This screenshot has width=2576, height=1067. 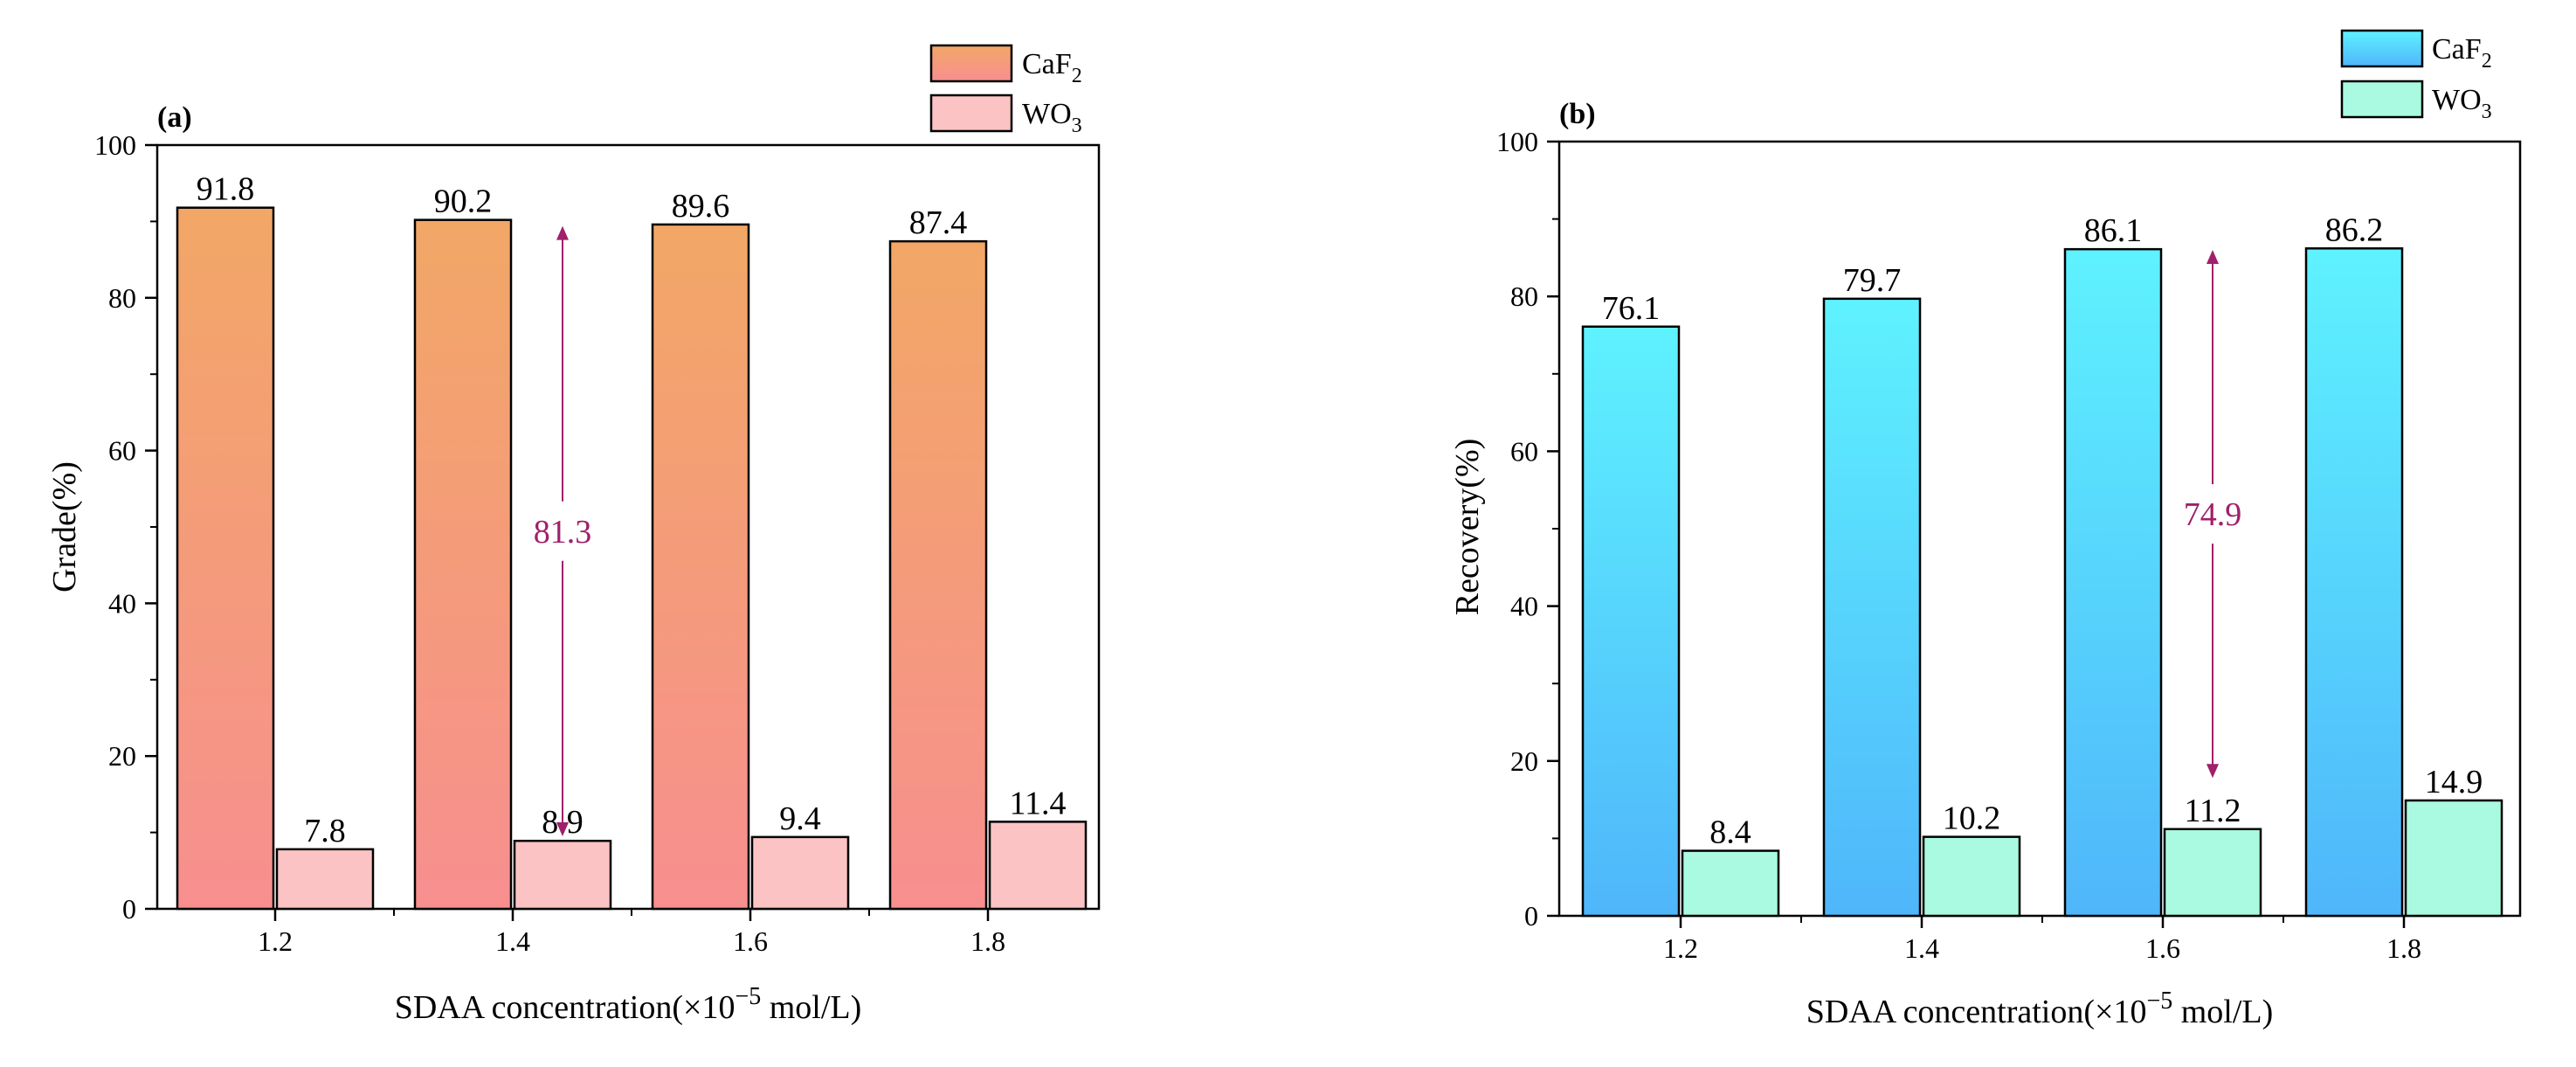 I want to click on data-label: 7.8, so click(x=325, y=831).